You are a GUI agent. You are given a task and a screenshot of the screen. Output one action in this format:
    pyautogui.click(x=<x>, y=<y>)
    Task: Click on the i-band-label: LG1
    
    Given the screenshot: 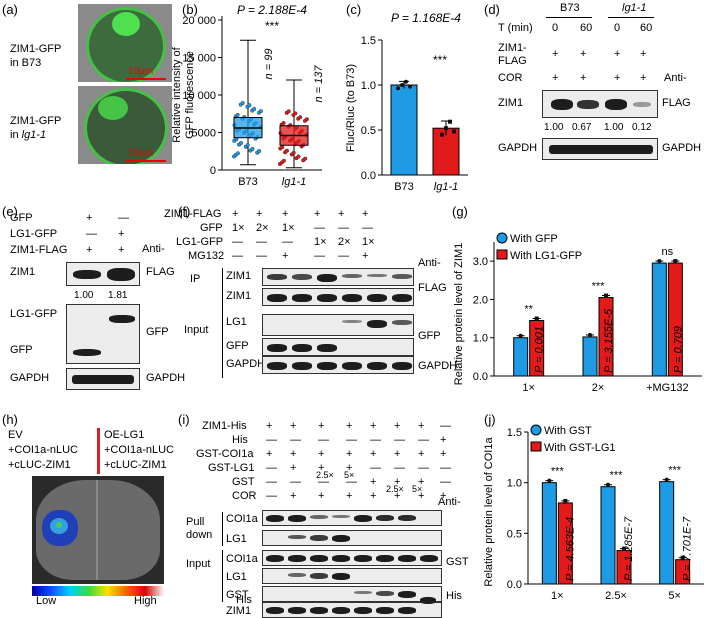 What is the action you would take?
    pyautogui.click(x=236, y=539)
    